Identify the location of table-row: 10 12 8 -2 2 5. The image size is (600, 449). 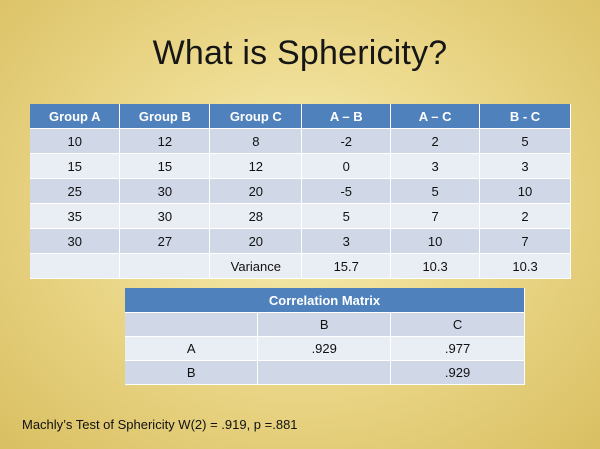
(300, 141).